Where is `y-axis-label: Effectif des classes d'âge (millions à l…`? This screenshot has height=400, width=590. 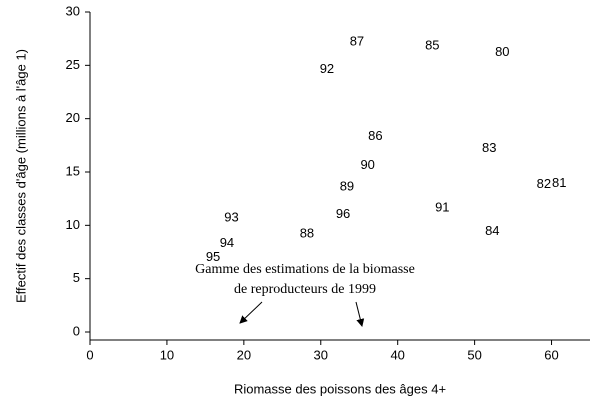
y-axis-label: Effectif des classes d'âge (millions à l… is located at coordinates (20, 176).